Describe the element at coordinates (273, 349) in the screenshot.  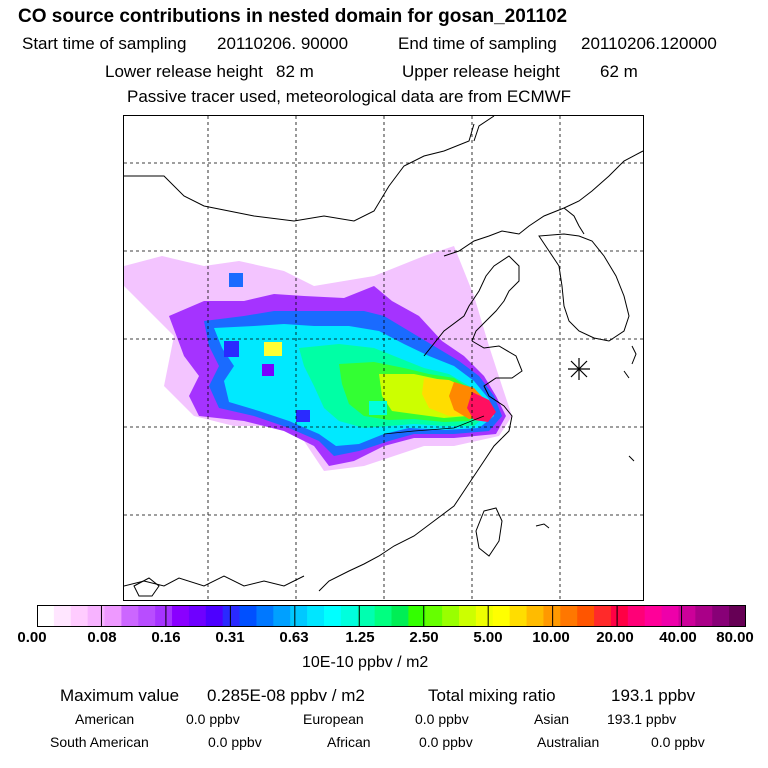
I see `plume-cell-yellow` at that location.